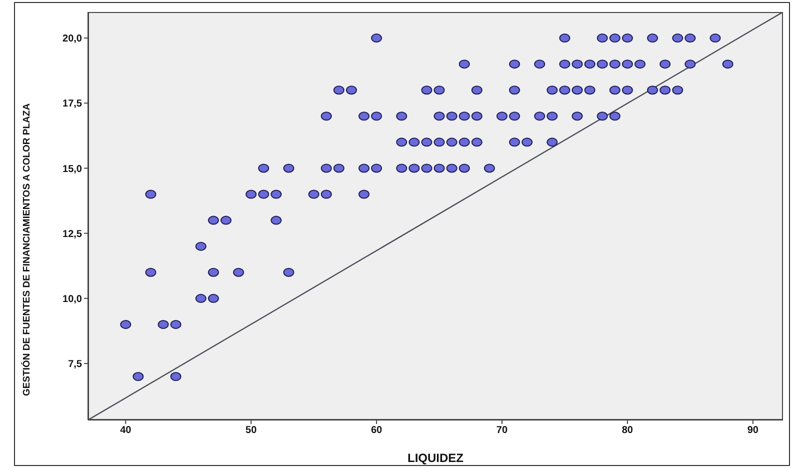 The image size is (792, 468). I want to click on y-tick-label: 12,5, so click(72, 234).